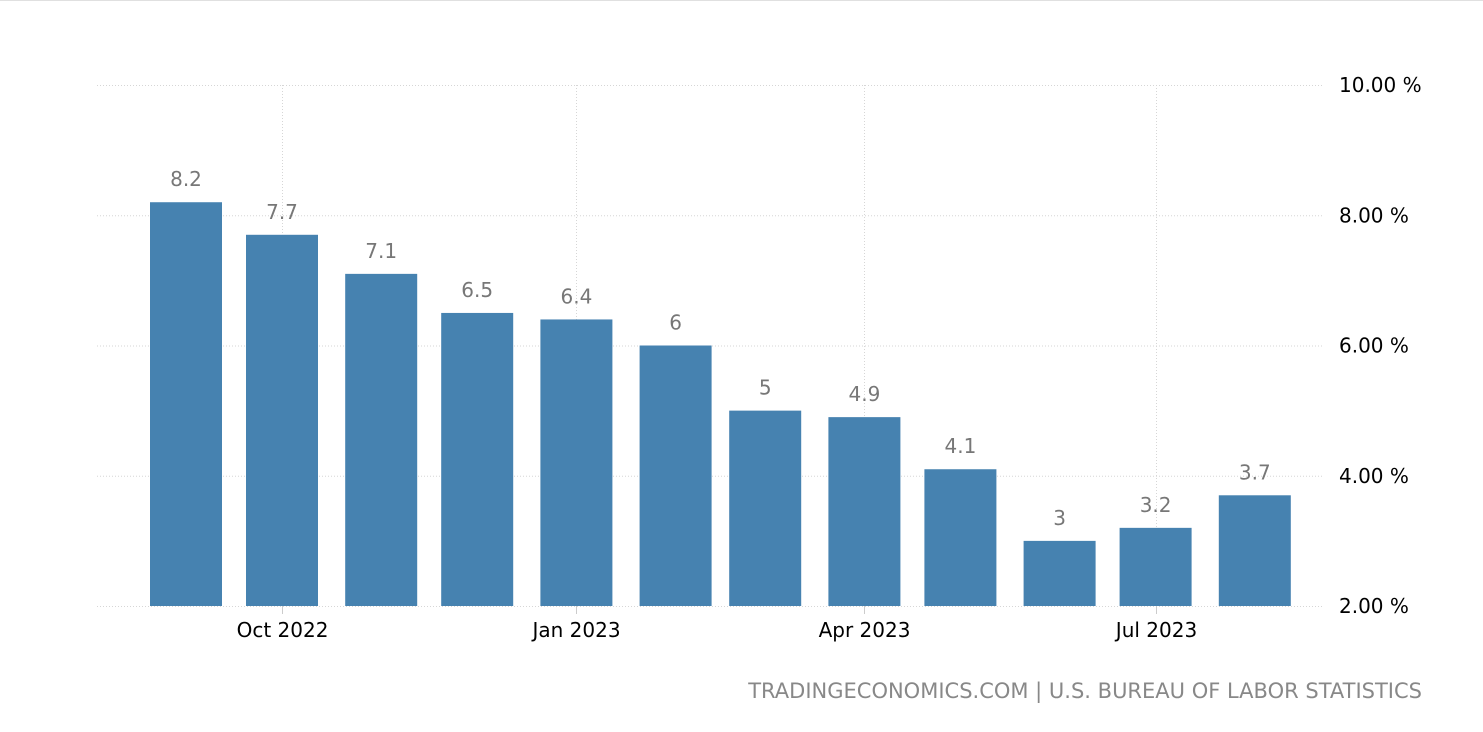 The image size is (1483, 732). I want to click on x-tick-label: Jul 2023, so click(1155, 630).